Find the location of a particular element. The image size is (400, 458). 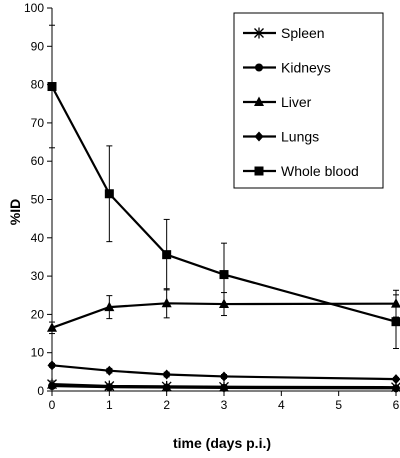

x-tick-label: 1 is located at coordinates (109, 405).